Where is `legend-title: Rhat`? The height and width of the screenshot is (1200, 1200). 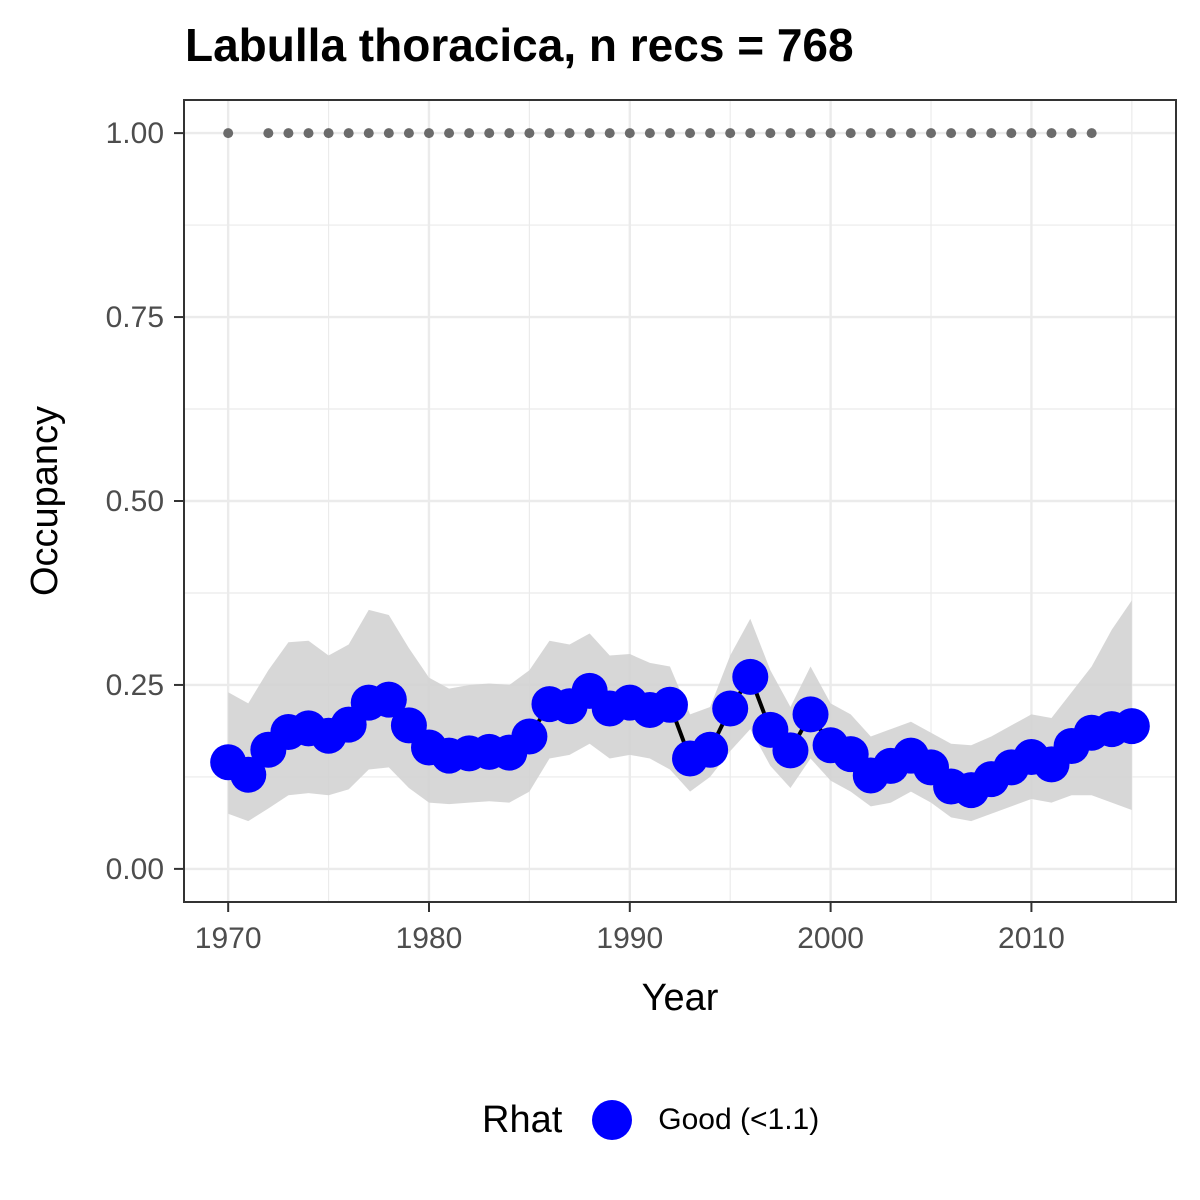
legend-title: Rhat is located at coordinates (522, 1119).